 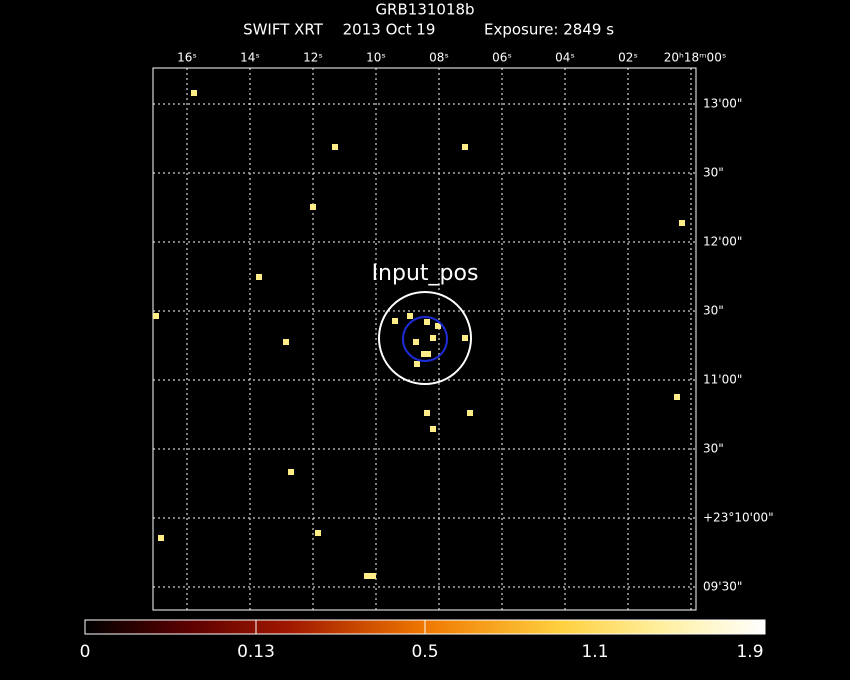 What do you see at coordinates (738, 518) in the screenshot?
I see `dec-label: +23°10'00"` at bounding box center [738, 518].